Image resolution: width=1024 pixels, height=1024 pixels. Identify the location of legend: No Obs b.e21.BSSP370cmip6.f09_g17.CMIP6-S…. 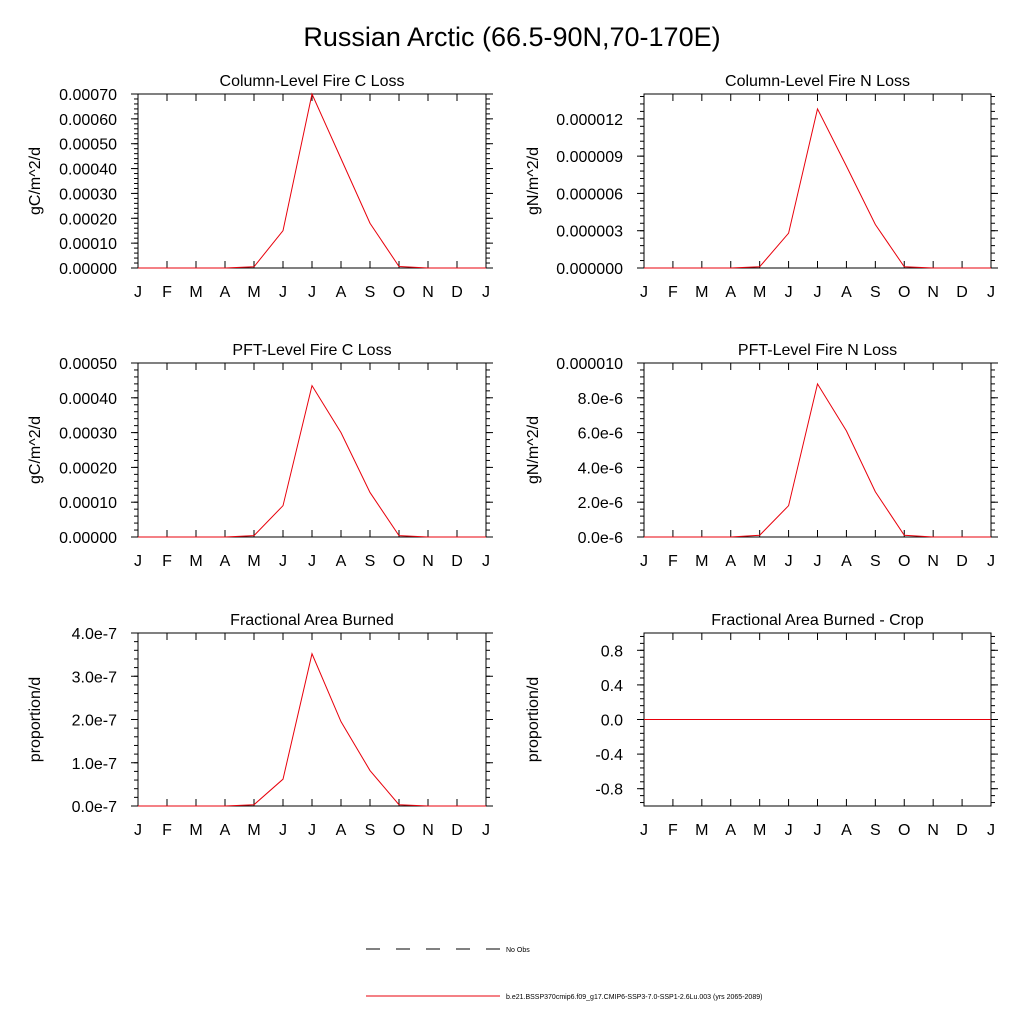
(564, 974).